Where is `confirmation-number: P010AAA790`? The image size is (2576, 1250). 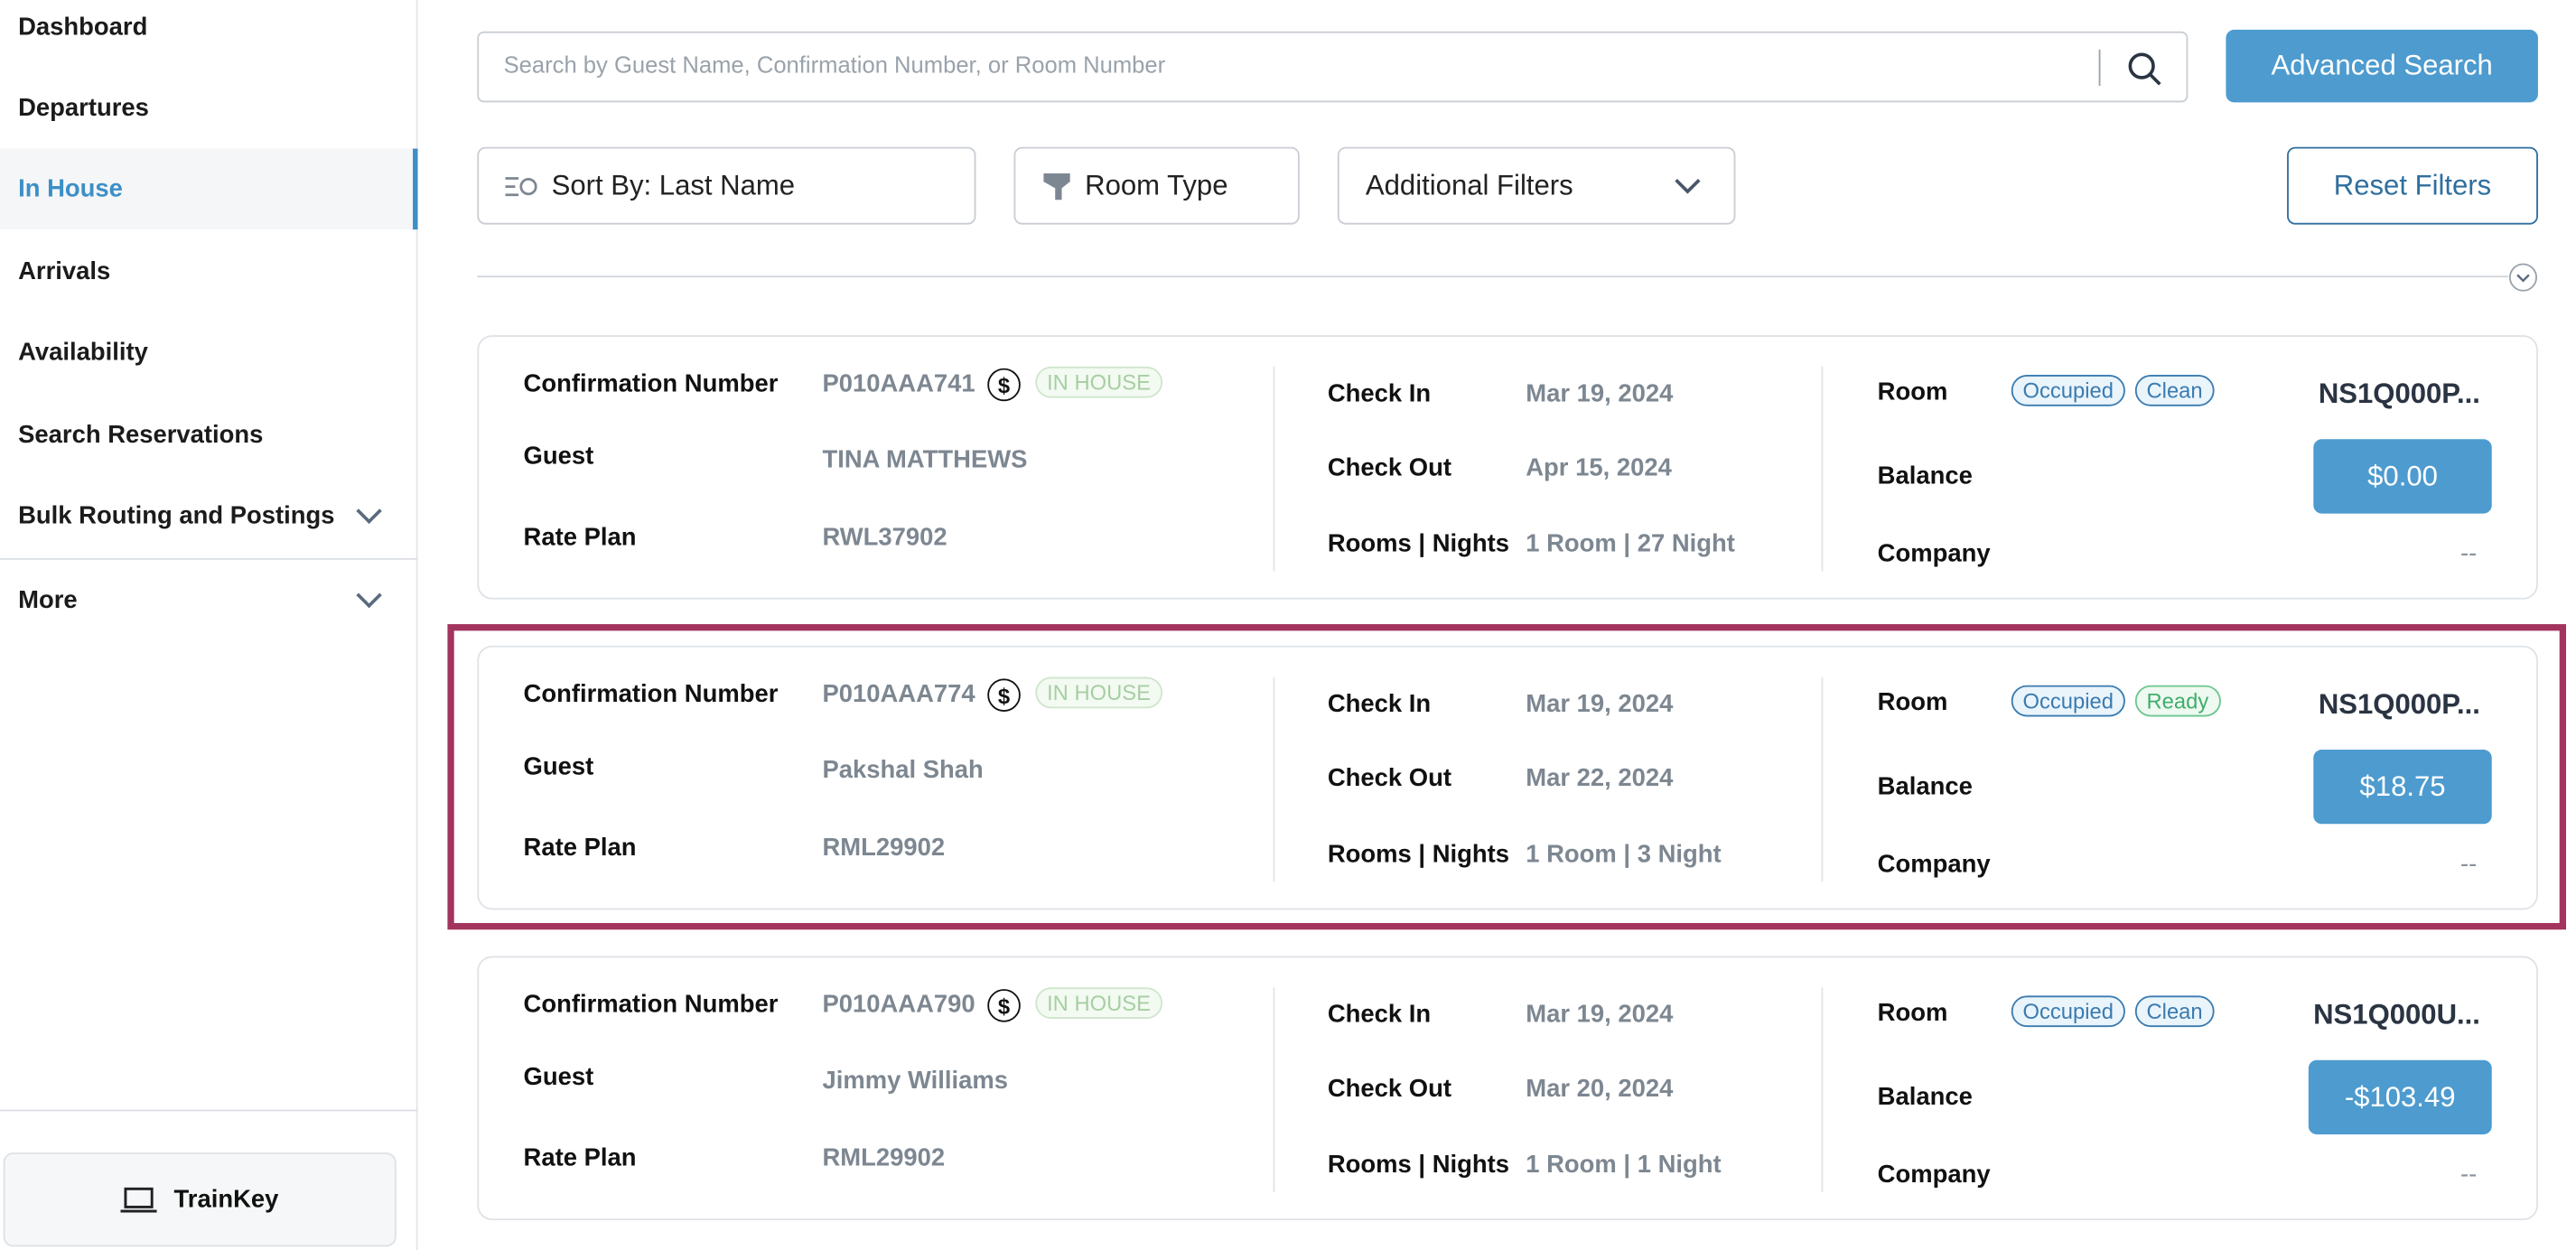
confirmation-number: P010AAA790 is located at coordinates (898, 1004).